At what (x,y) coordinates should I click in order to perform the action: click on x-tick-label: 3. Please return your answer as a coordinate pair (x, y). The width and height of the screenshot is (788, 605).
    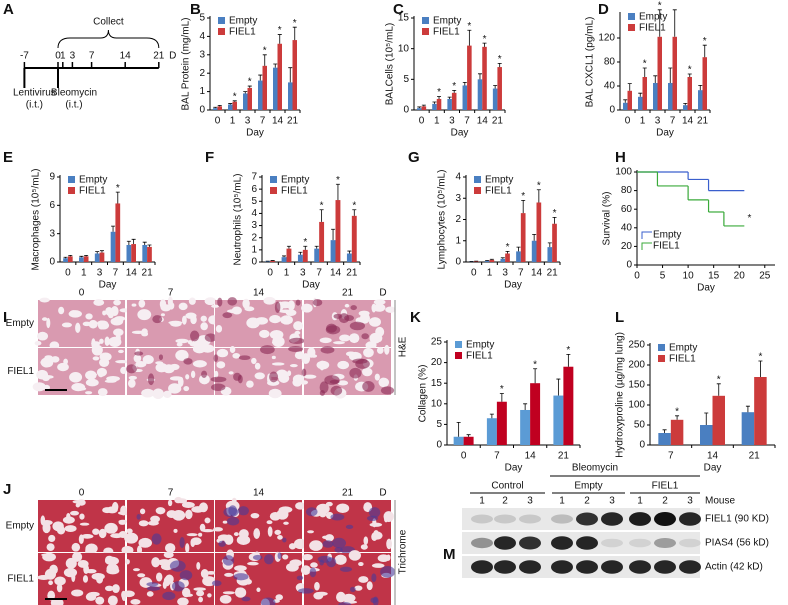
    Looking at the image, I should click on (303, 273).